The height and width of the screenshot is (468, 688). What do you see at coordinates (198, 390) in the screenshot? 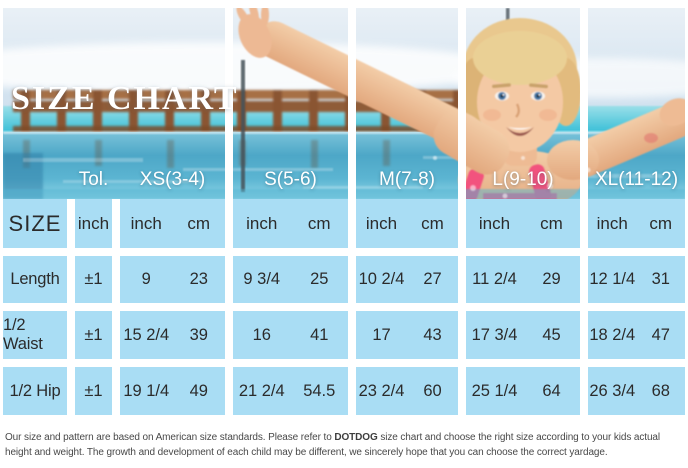
I see `cm-value: 49` at bounding box center [198, 390].